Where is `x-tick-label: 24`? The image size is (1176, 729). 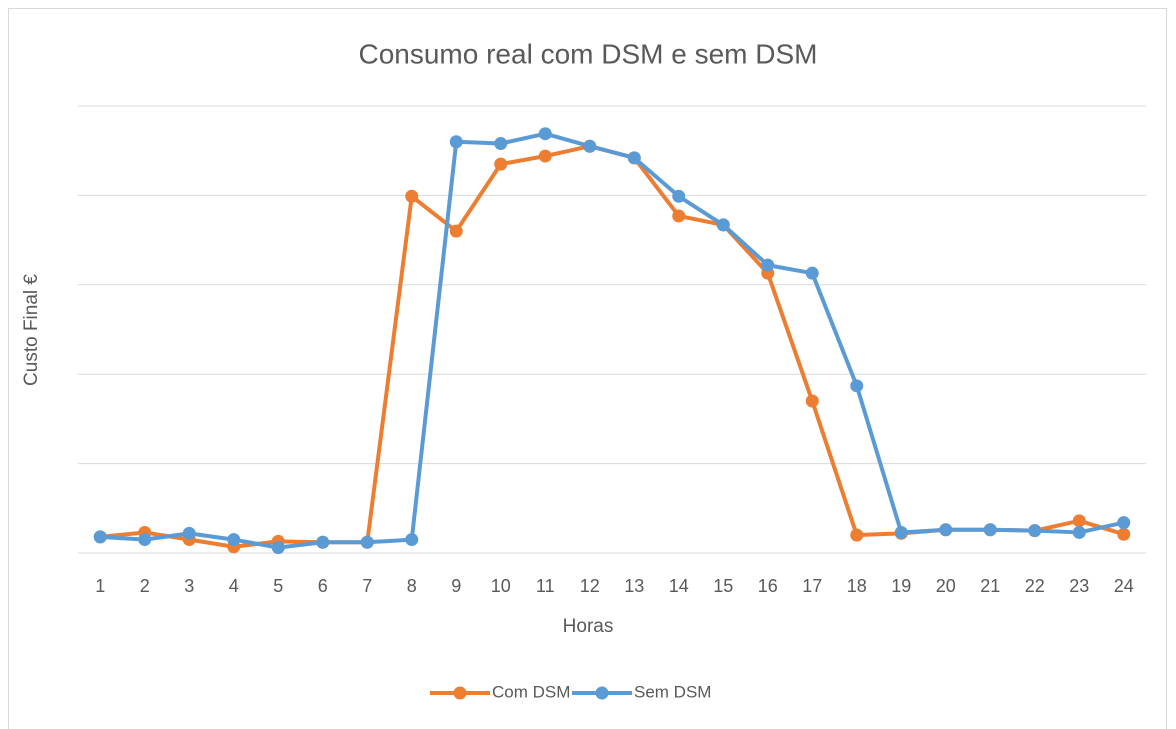
x-tick-label: 24 is located at coordinates (1124, 586).